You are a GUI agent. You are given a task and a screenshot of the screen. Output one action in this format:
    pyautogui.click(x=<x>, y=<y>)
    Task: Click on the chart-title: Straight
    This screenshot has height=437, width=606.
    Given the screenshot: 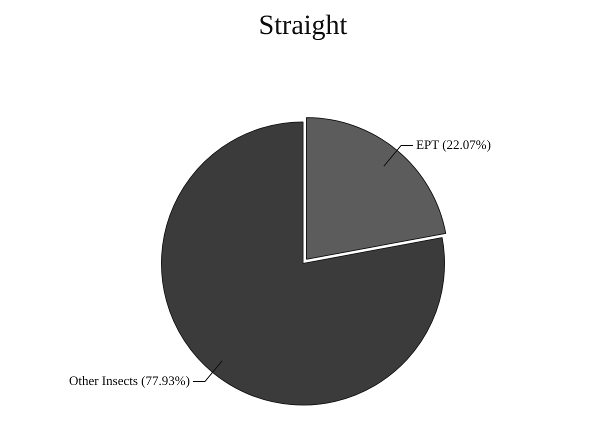 What is the action you would take?
    pyautogui.click(x=303, y=26)
    